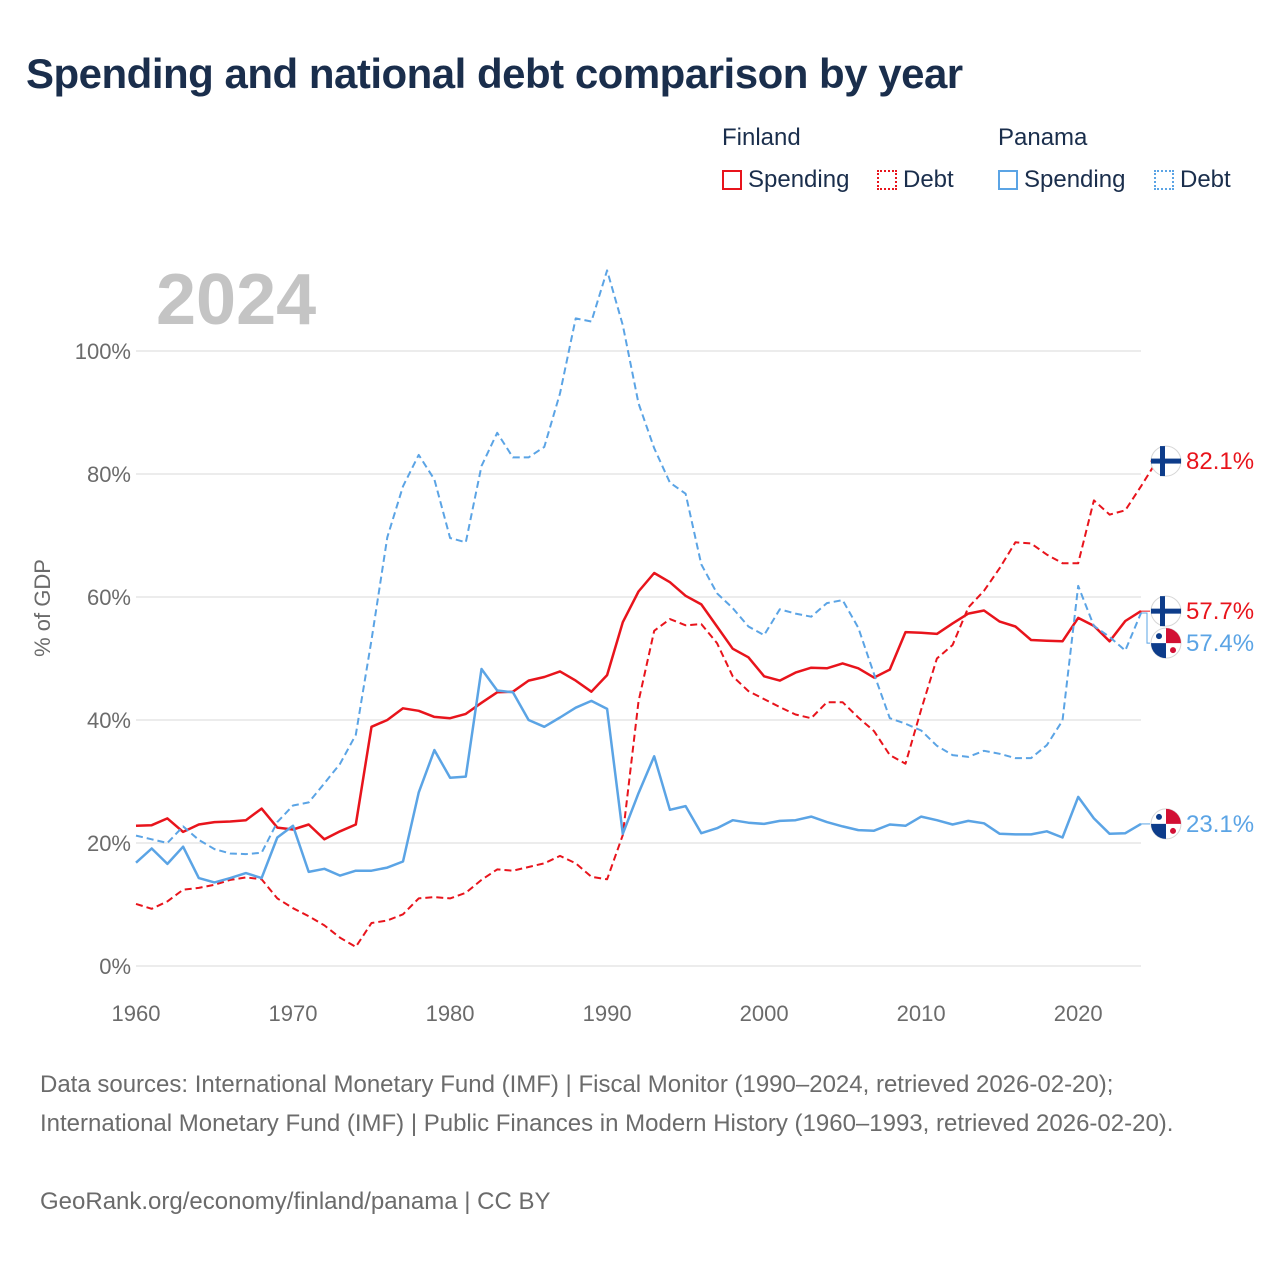  I want to click on legend-group-panama: Panama, so click(1043, 137).